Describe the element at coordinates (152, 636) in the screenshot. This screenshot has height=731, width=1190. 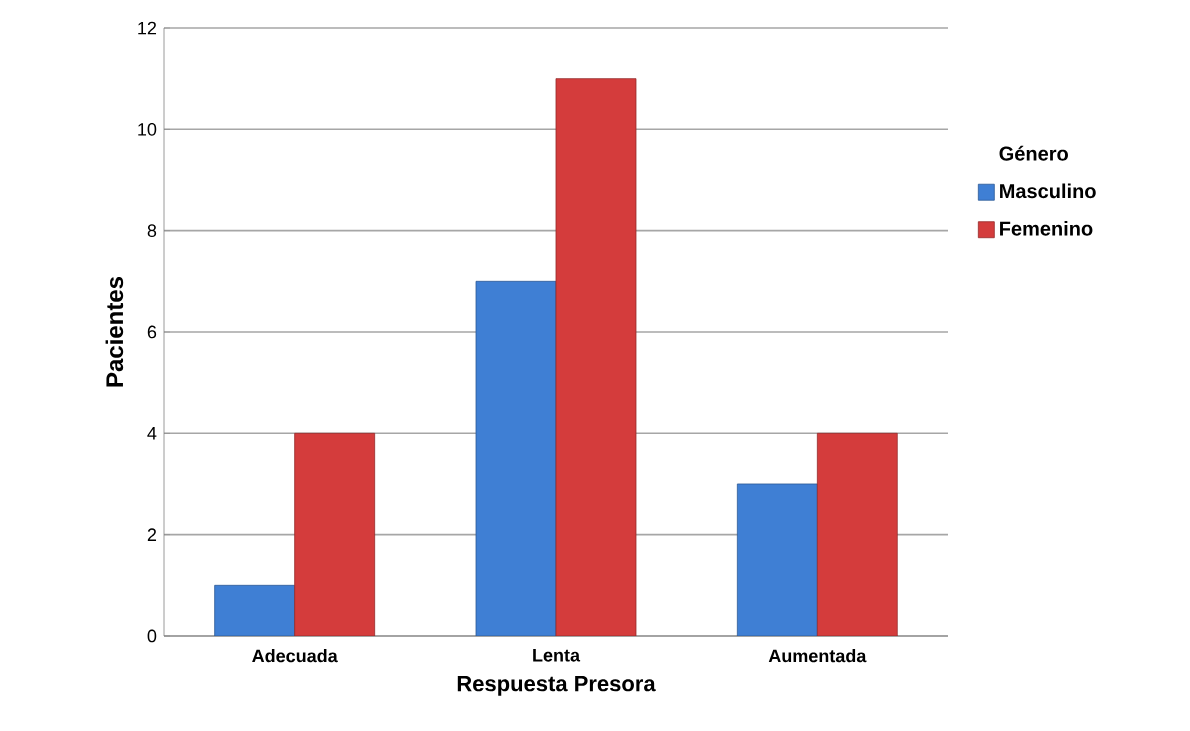
I see `y-tick-label: 0` at that location.